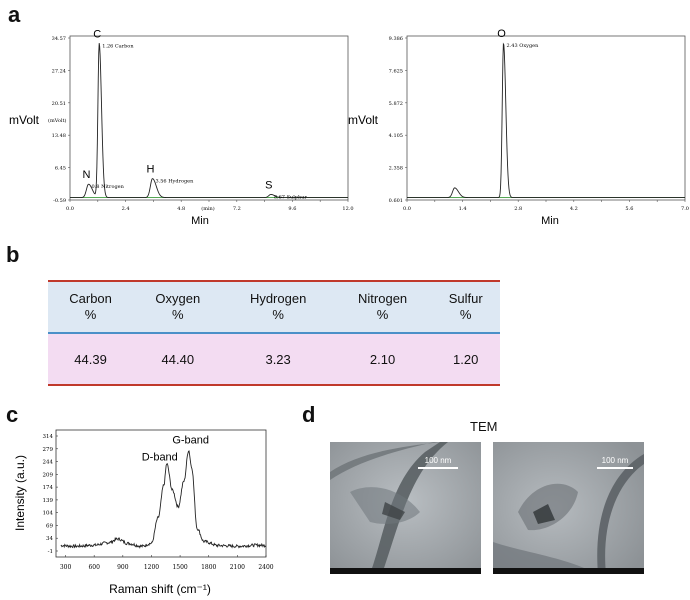 Image resolution: width=690 pixels, height=600 pixels. What do you see at coordinates (523, 46) in the screenshot?
I see `peak-annotation: 2.43 Oxygen` at bounding box center [523, 46].